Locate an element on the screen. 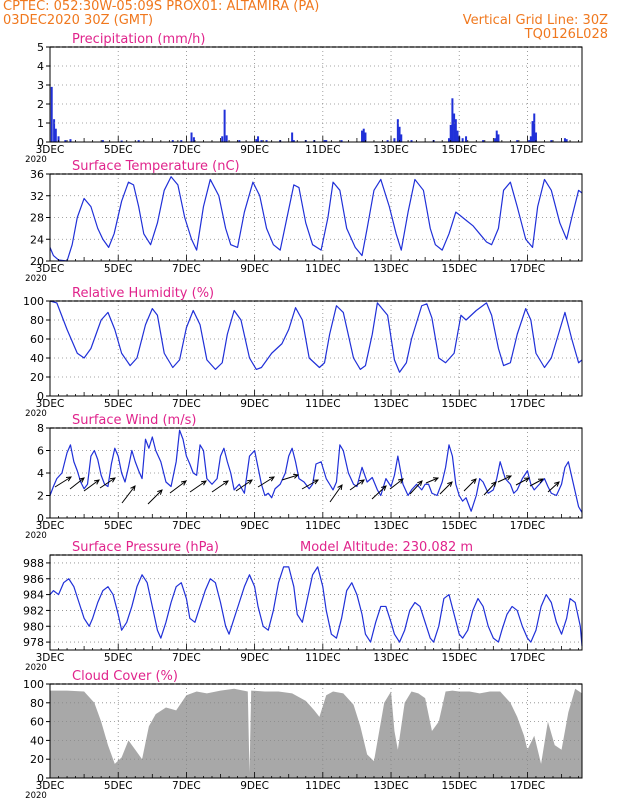 The height and width of the screenshot is (800, 618). panel-1-frame is located at coordinates (316, 94).